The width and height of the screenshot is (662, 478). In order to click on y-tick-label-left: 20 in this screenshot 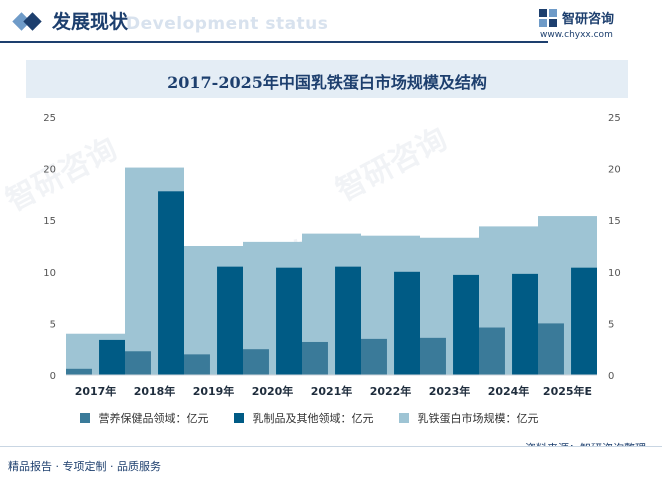, I will do `click(49, 170)`.